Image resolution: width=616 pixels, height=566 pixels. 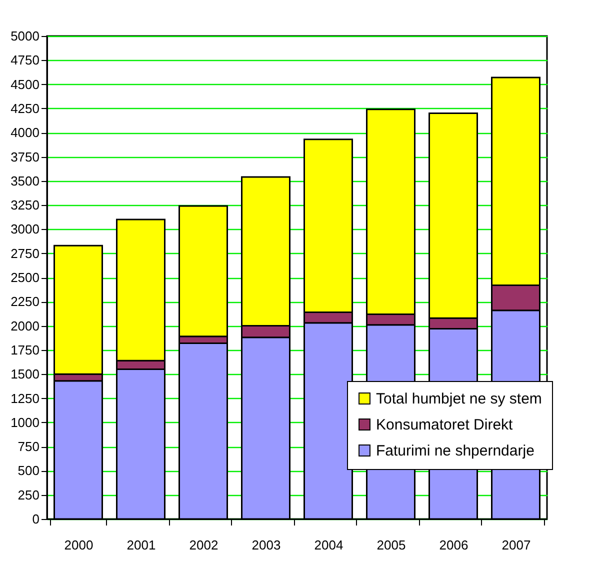 What do you see at coordinates (459, 399) in the screenshot?
I see `legend-label: Total humbjet ne sy stem` at bounding box center [459, 399].